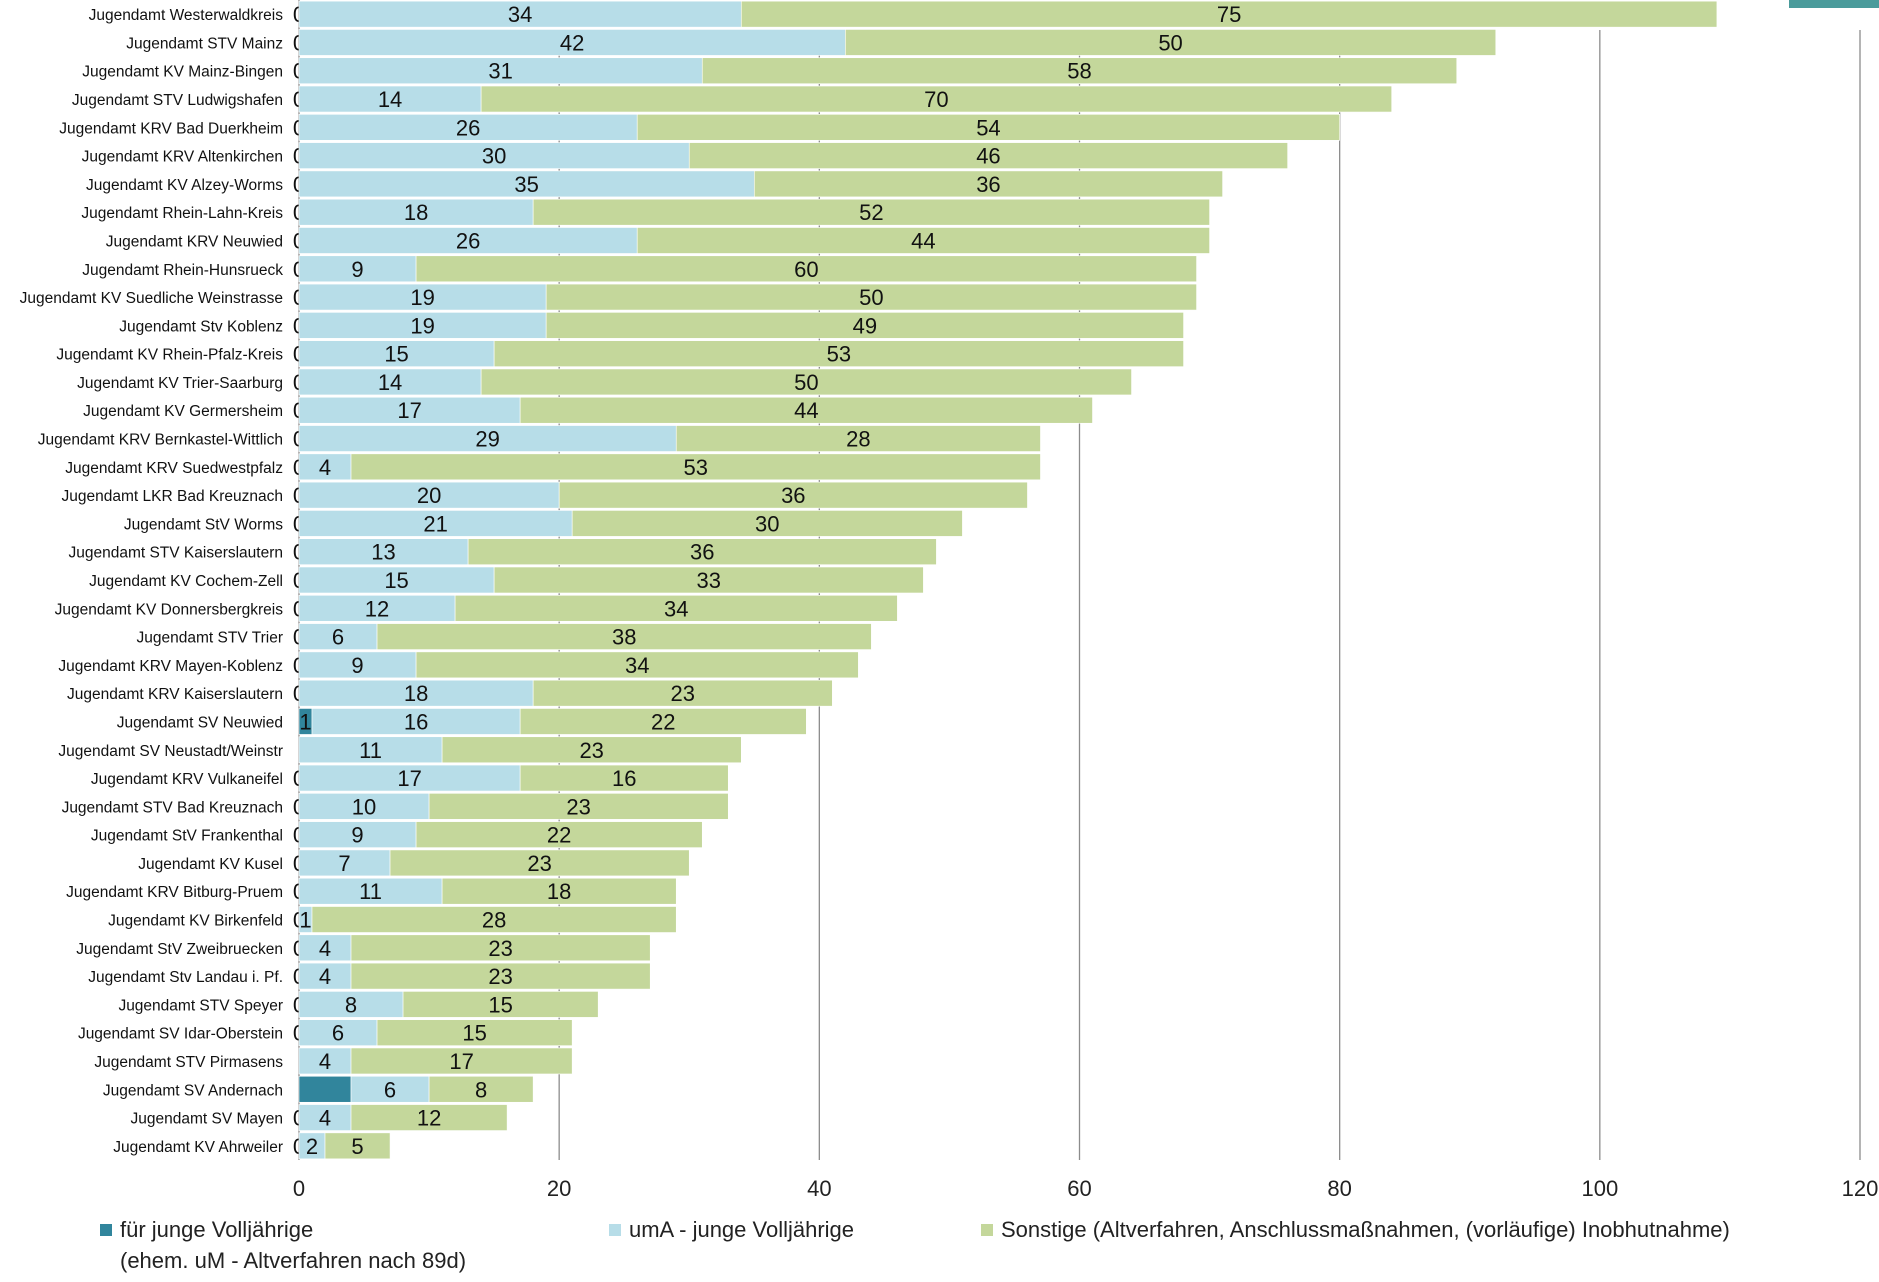 The width and height of the screenshot is (1879, 1282). I want to click on legend-label: für junge Volljährige, so click(216, 1229).